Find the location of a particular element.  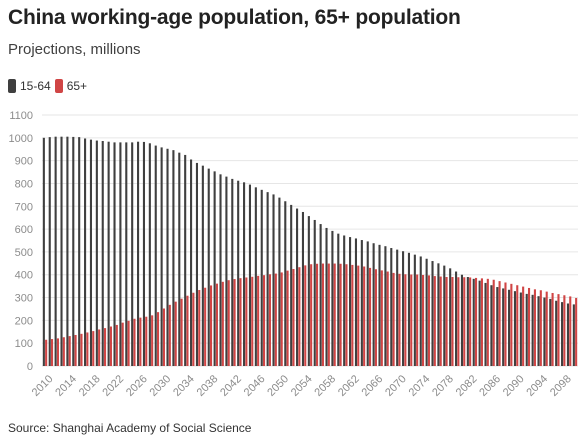

legend-item-elderly: 65+ is located at coordinates (70, 86).